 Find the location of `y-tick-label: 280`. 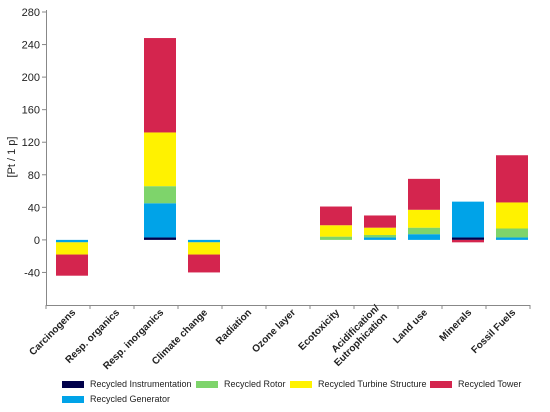

y-tick-label: 280 is located at coordinates (31, 13).